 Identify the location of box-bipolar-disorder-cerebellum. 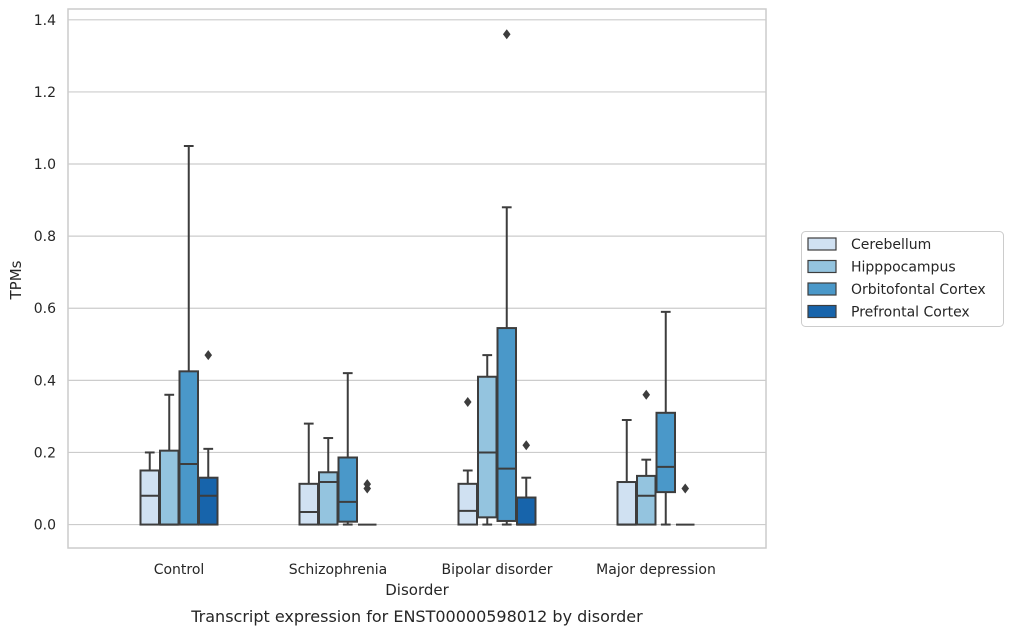
(467, 461).